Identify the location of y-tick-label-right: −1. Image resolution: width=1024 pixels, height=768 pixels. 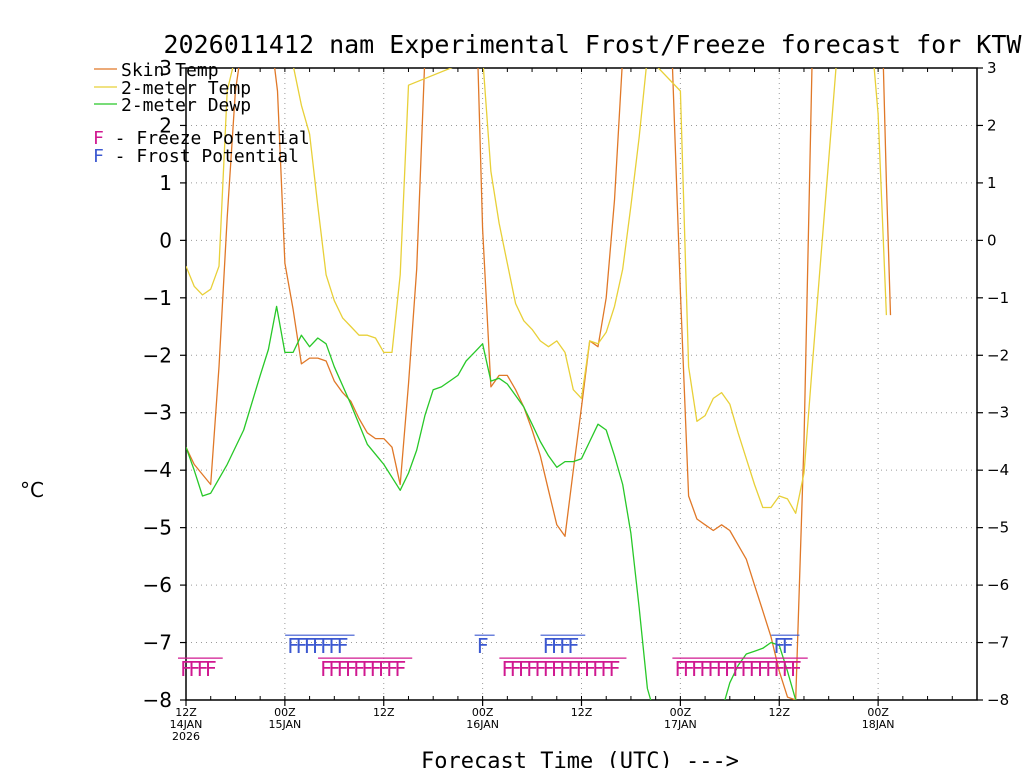
(998, 298).